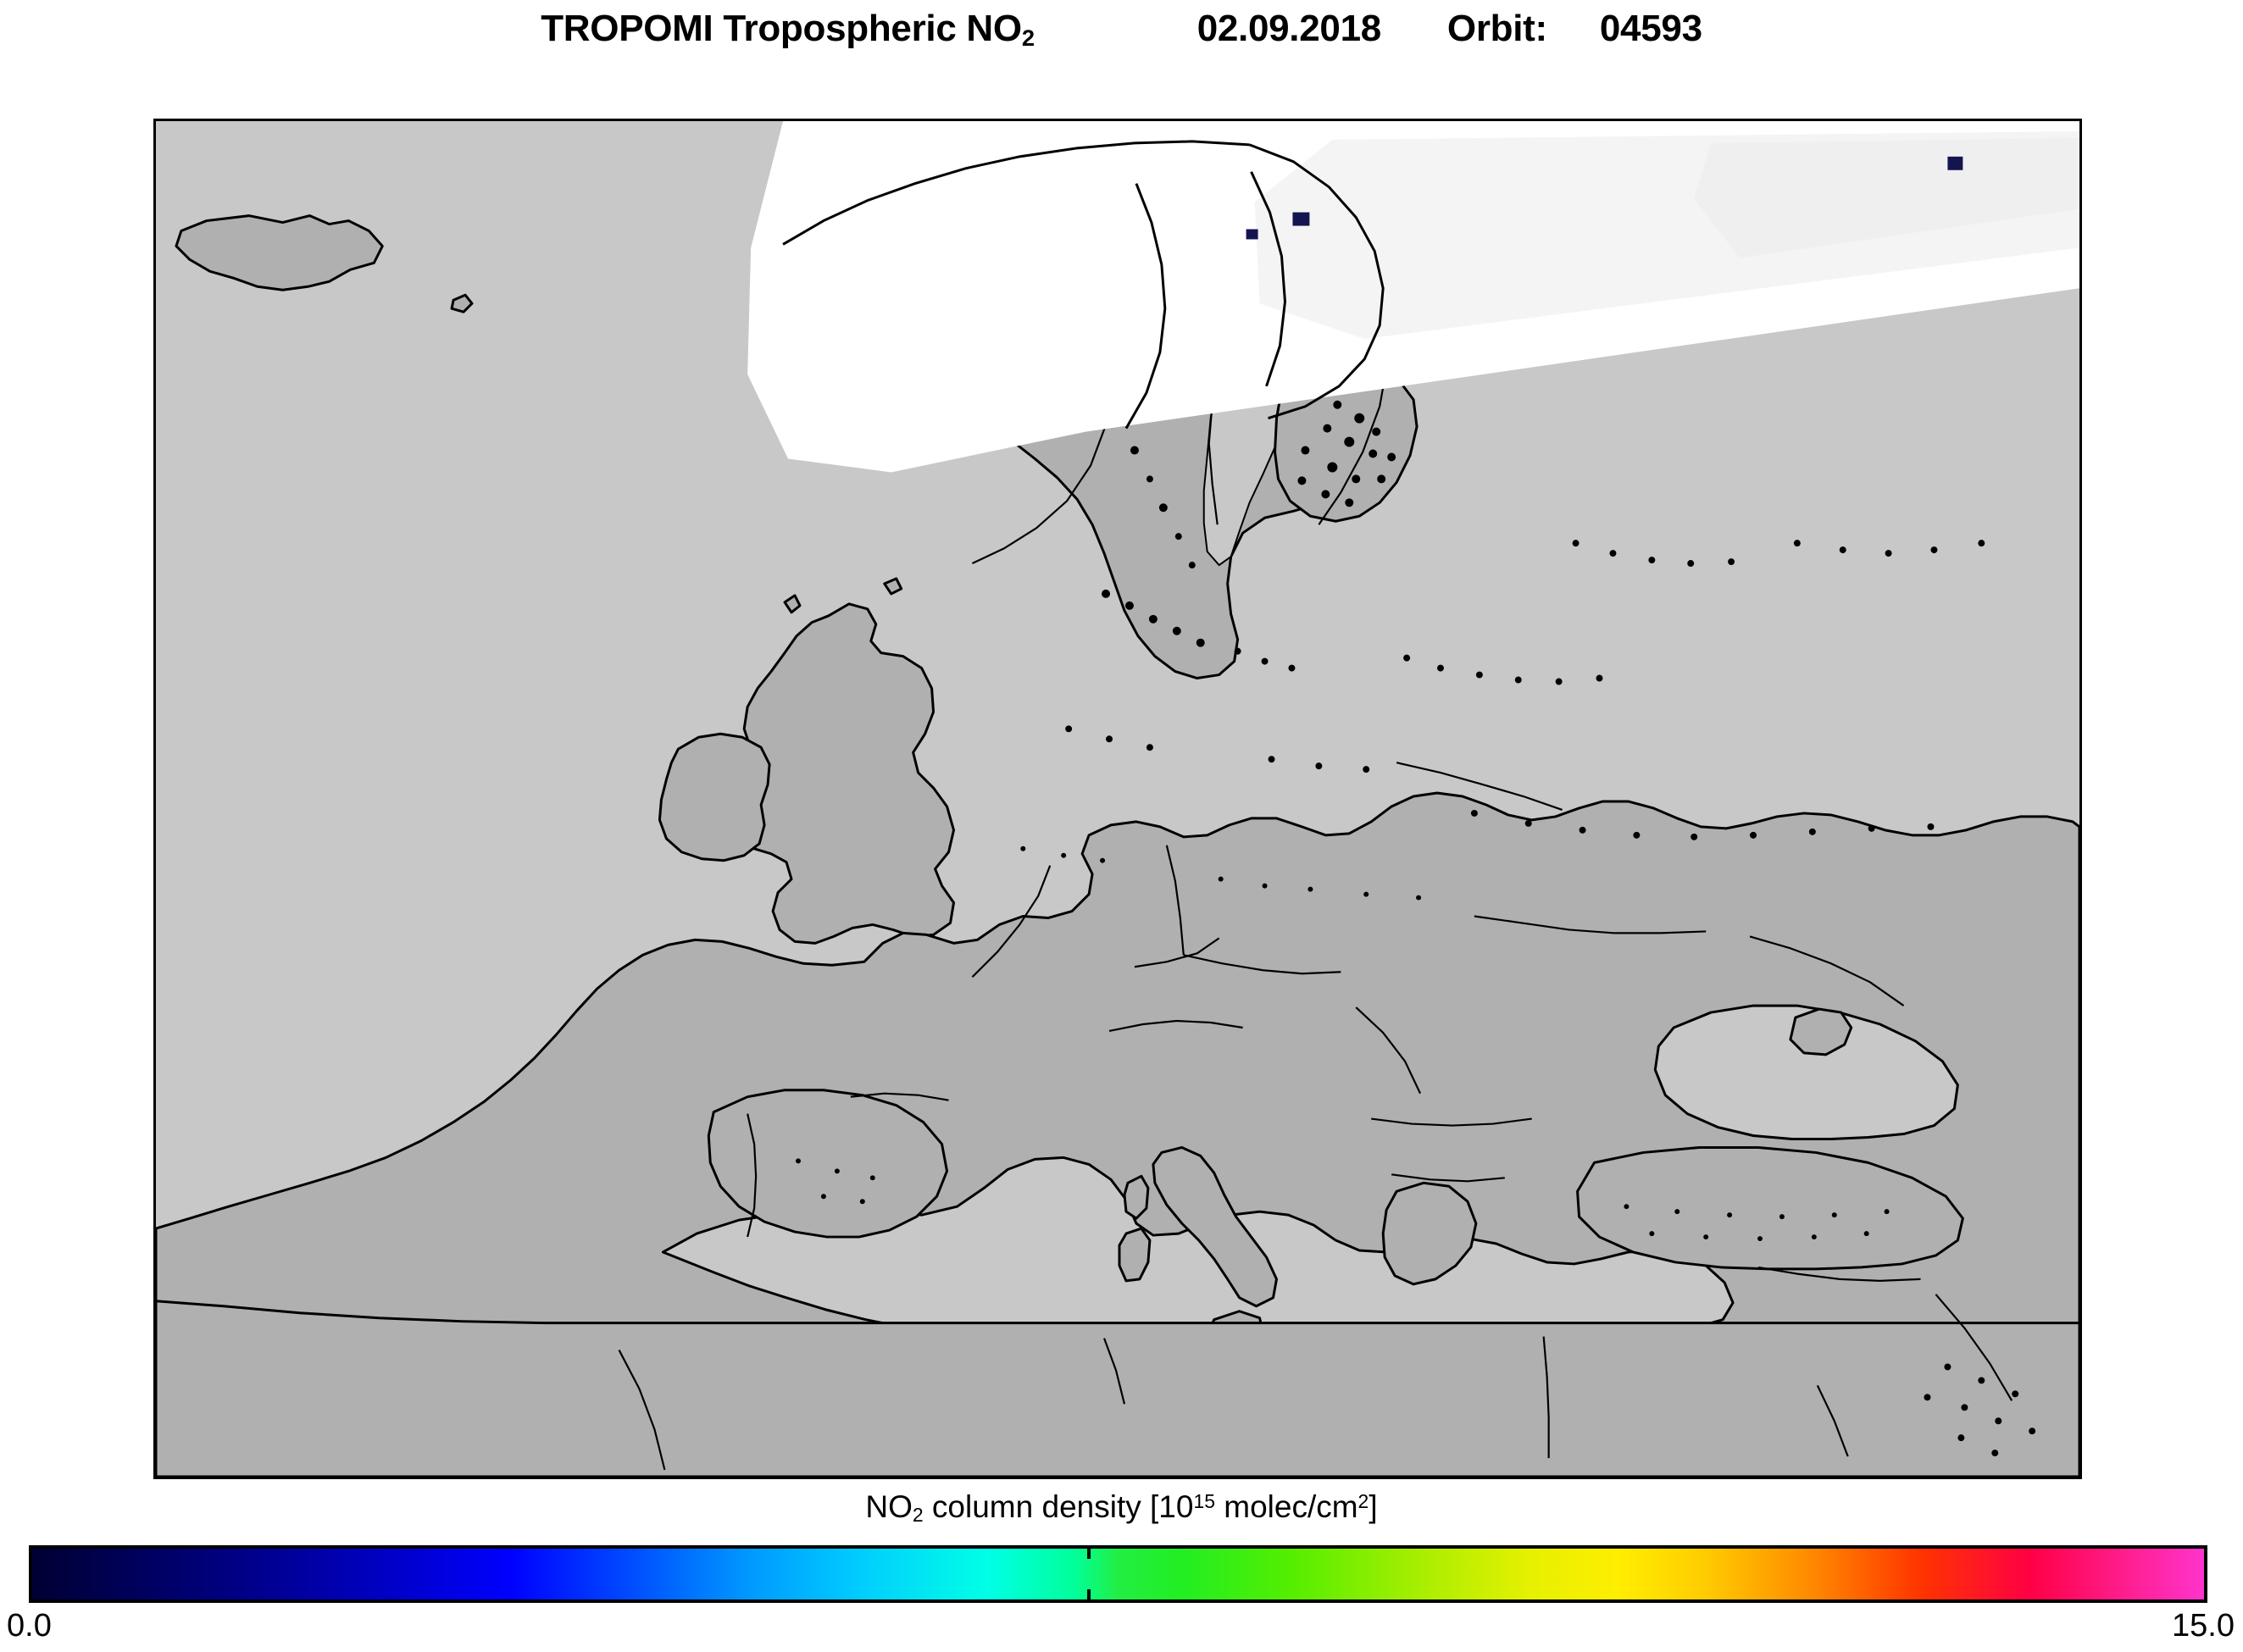 The width and height of the screenshot is (2243, 1652). What do you see at coordinates (1215, 1226) in the screenshot?
I see `land-italy` at bounding box center [1215, 1226].